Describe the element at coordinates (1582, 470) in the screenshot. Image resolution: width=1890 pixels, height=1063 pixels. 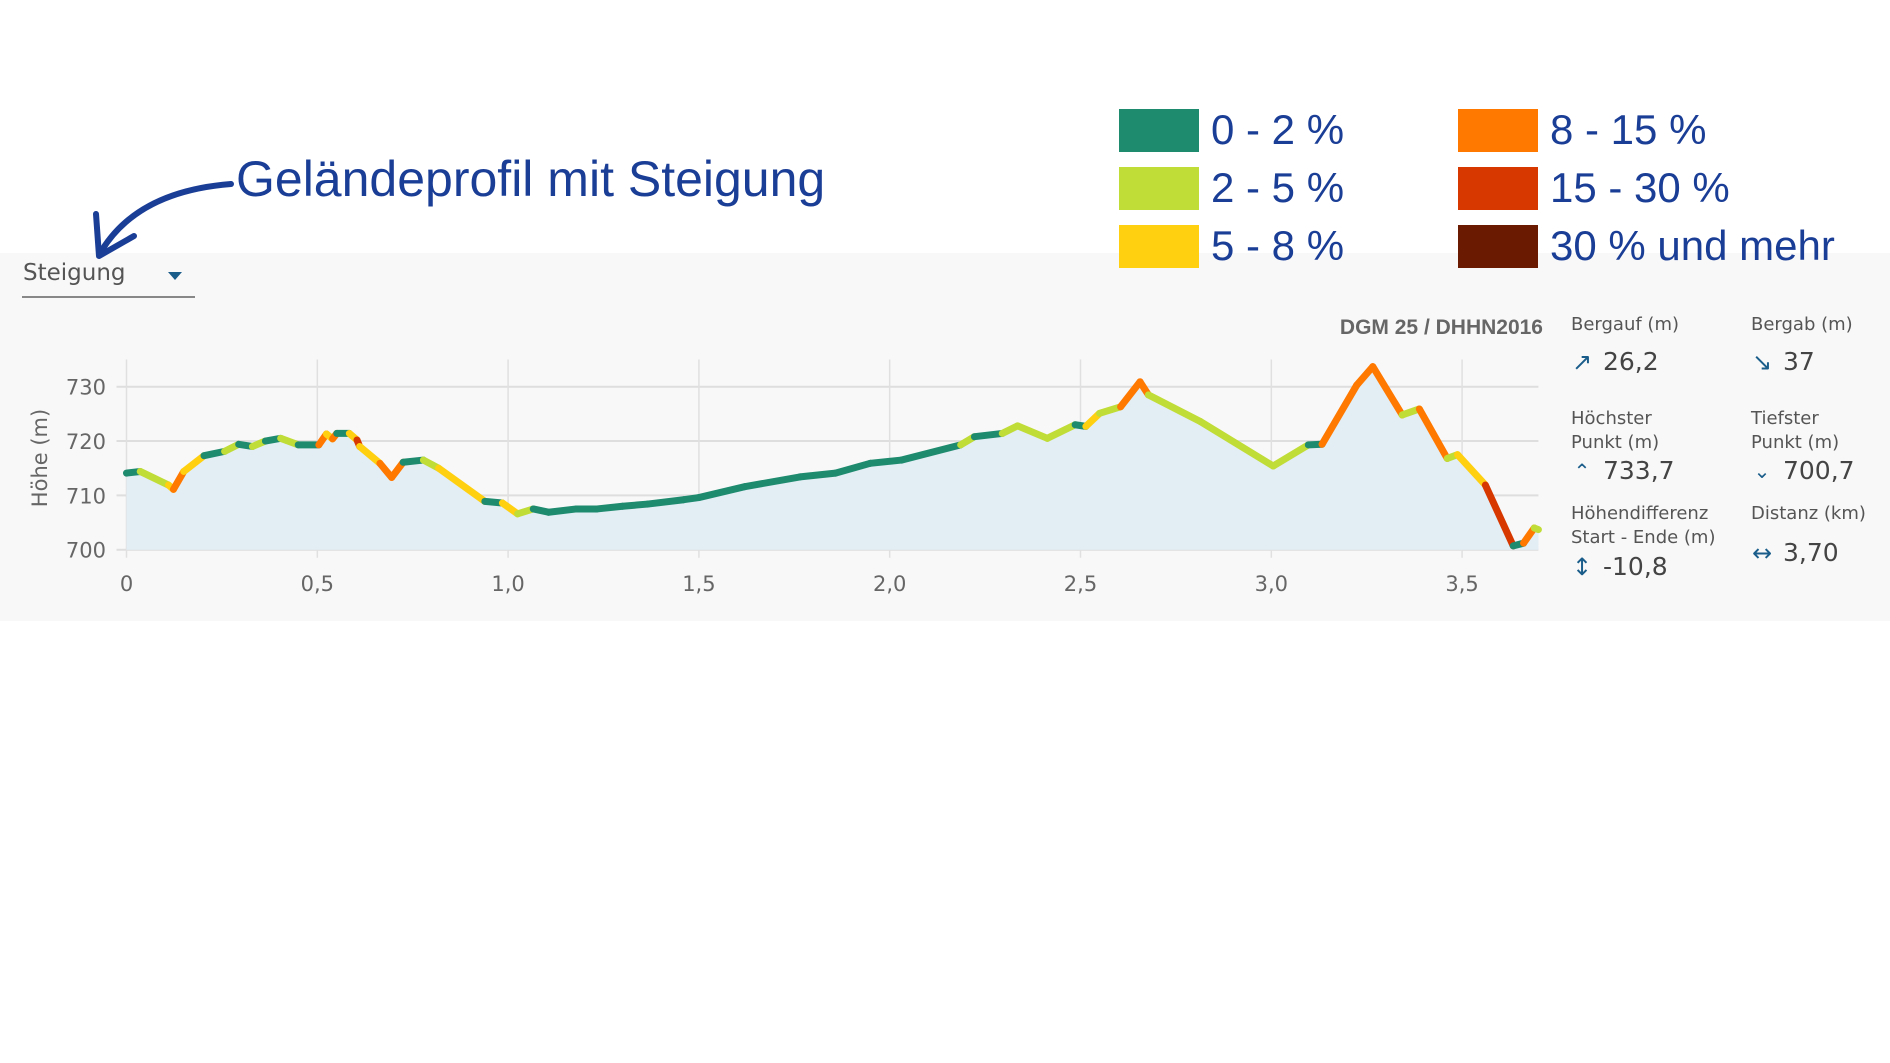
I see `chevron-up-icon: ⌃` at that location.